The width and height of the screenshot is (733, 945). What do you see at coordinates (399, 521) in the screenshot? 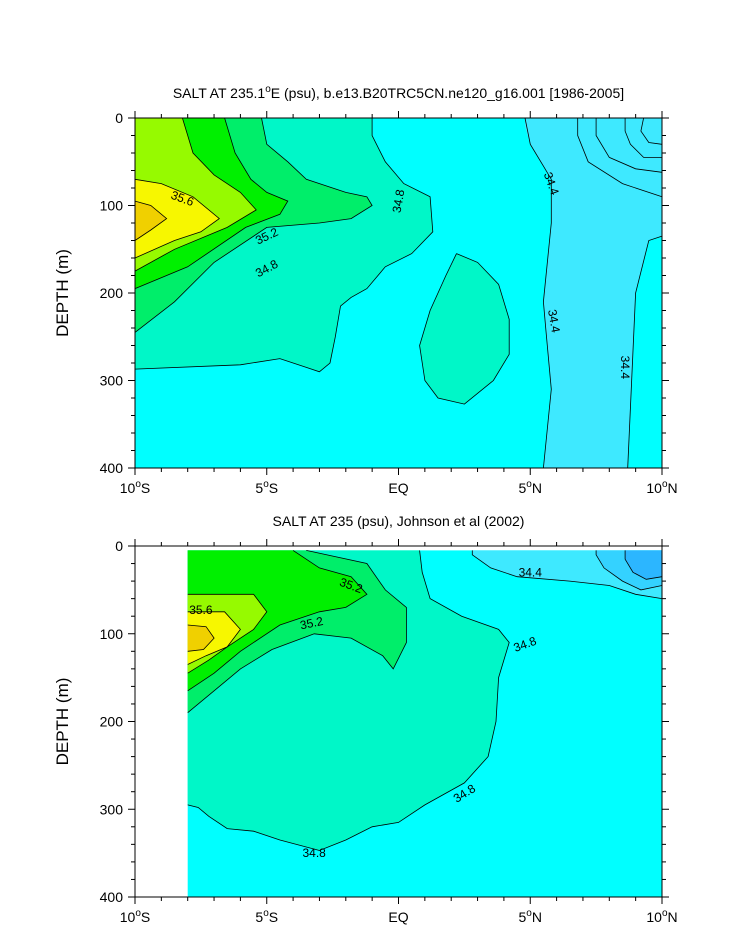
I see `chart-title: SALT AT 235 (psu), Johnson et al (2002)` at bounding box center [399, 521].